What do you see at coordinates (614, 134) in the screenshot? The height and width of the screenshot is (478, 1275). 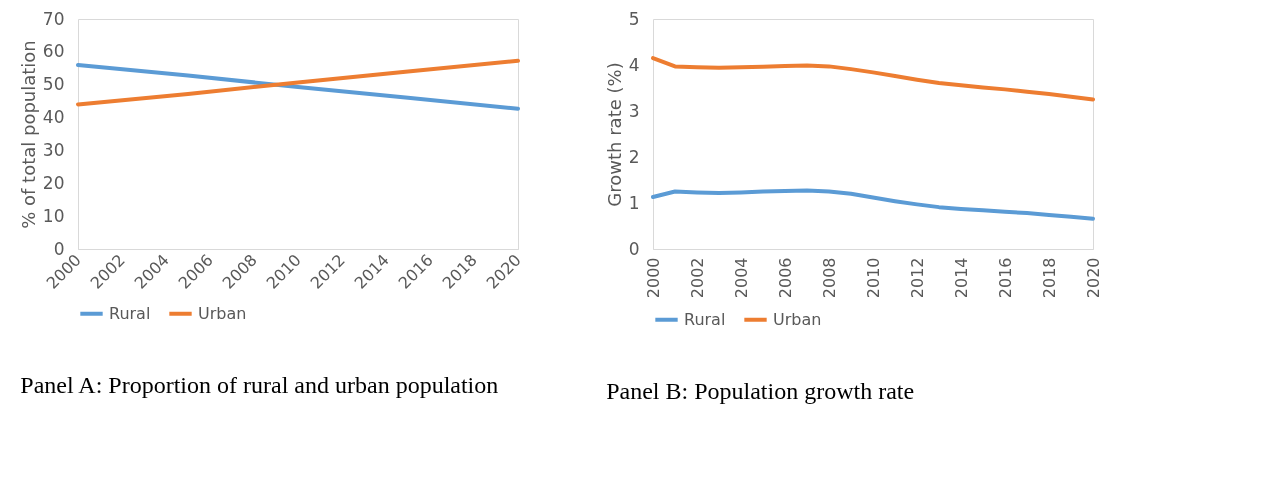 I see `y-axis-title: Growth rate (%)` at bounding box center [614, 134].